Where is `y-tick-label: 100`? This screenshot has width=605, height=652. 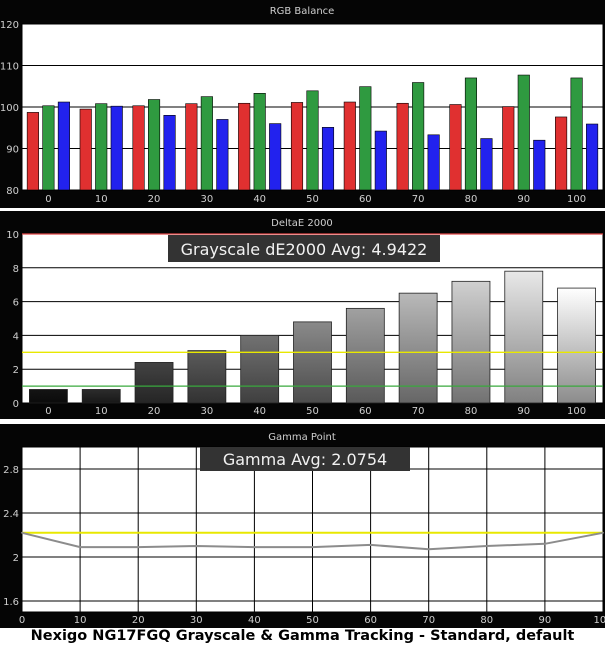
y-tick-label: 100 is located at coordinates (9, 108).